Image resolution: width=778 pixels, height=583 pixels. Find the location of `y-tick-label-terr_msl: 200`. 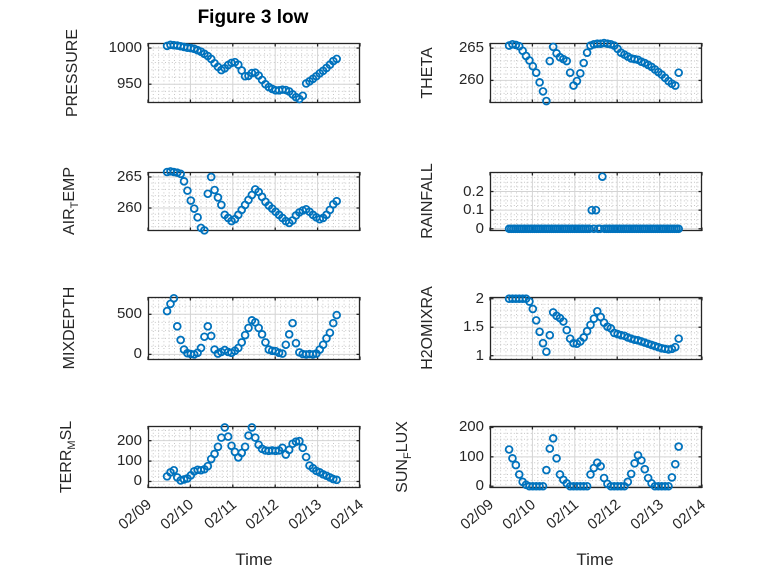

y-tick-label-terr_msl: 200 is located at coordinates (129, 440).